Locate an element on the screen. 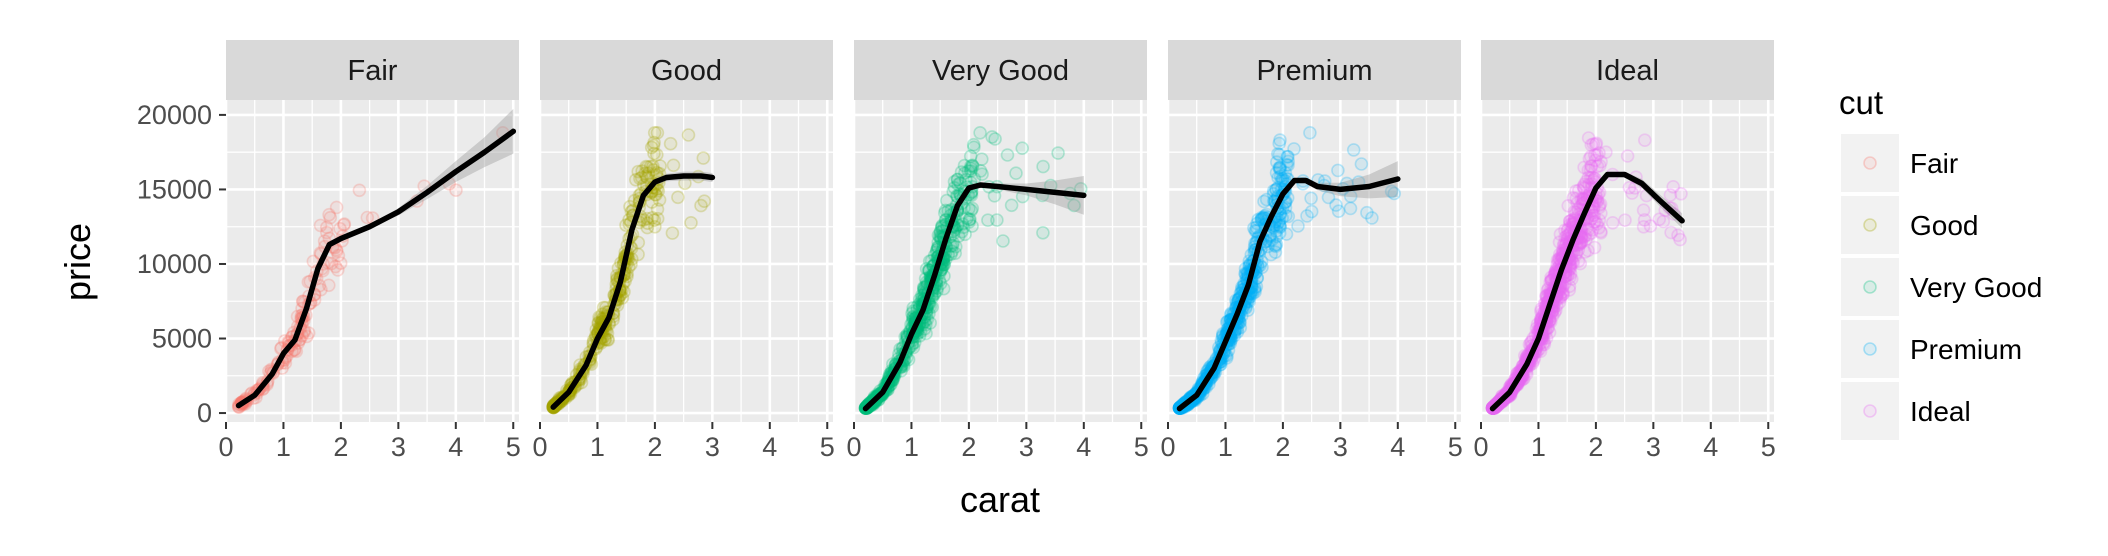 The image size is (2108, 556). legend-item: Very Good is located at coordinates (1941, 287).